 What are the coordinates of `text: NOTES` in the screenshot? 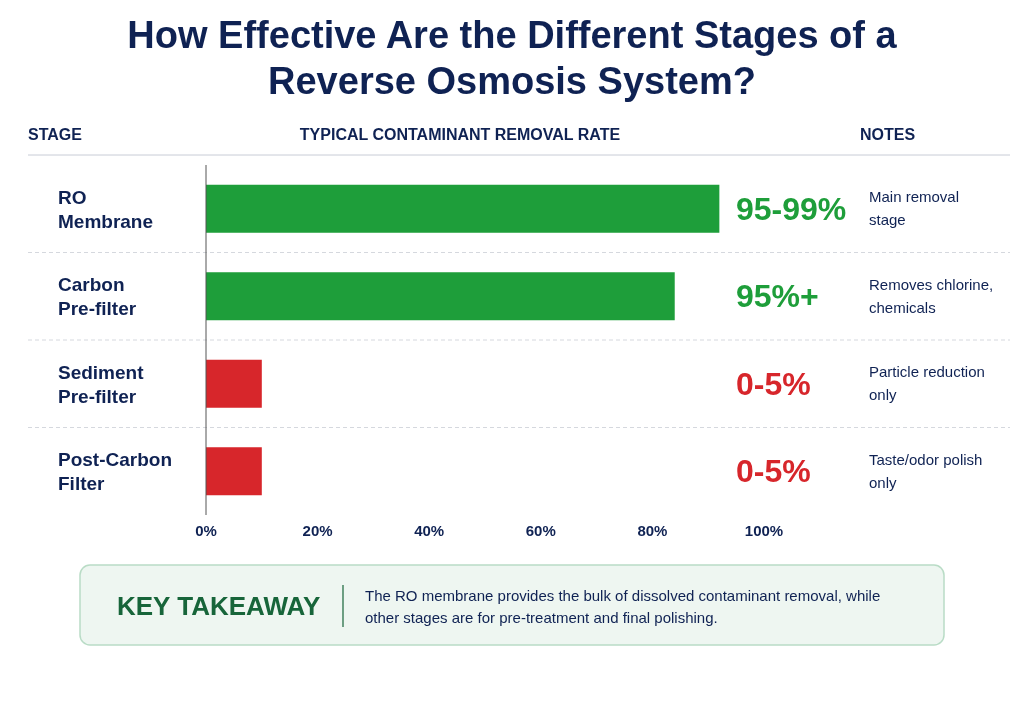 It's located at (888, 134).